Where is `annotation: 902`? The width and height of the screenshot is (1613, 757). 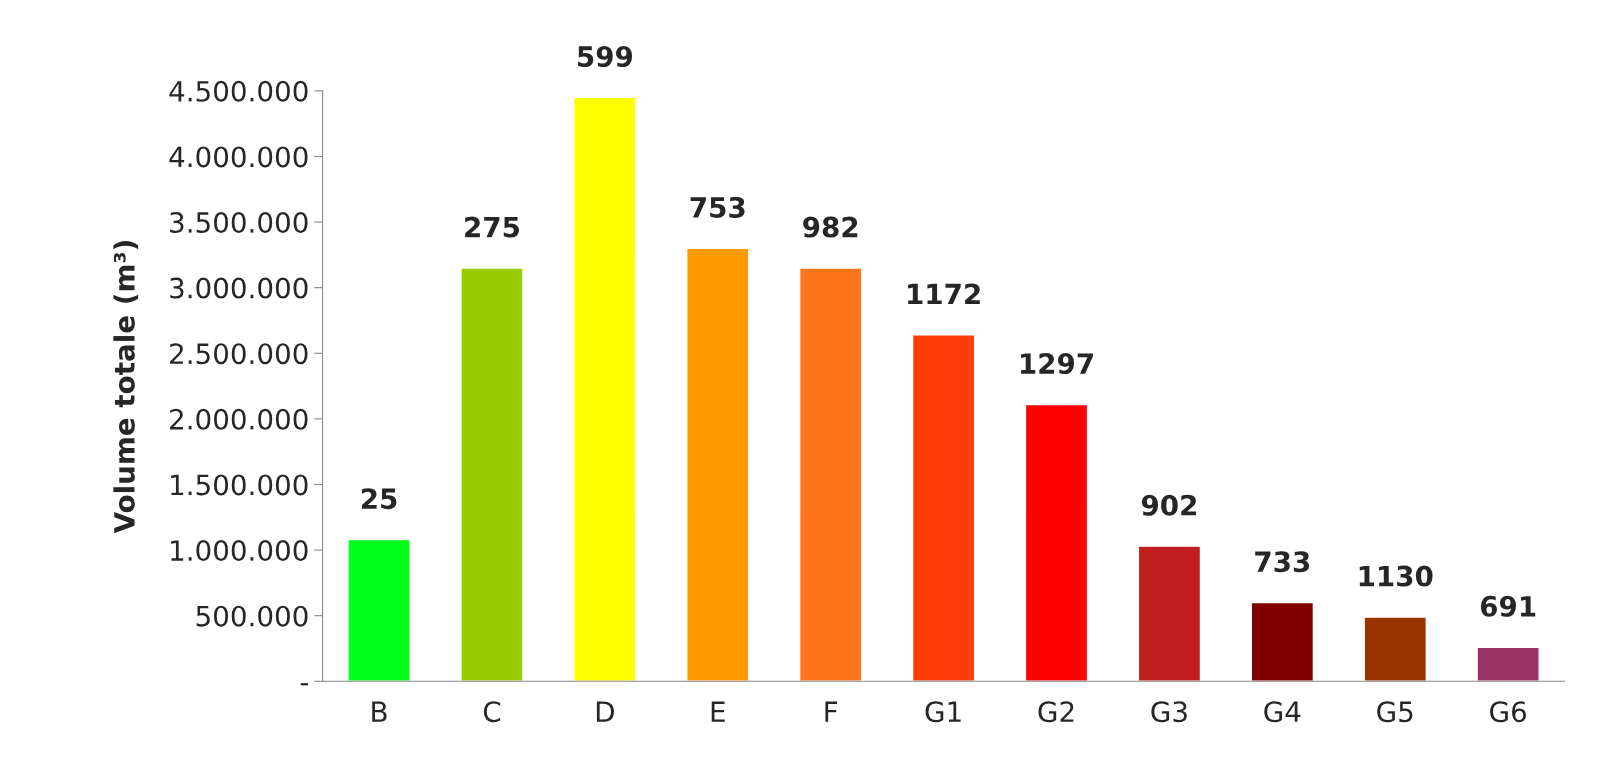 annotation: 902 is located at coordinates (1168, 505).